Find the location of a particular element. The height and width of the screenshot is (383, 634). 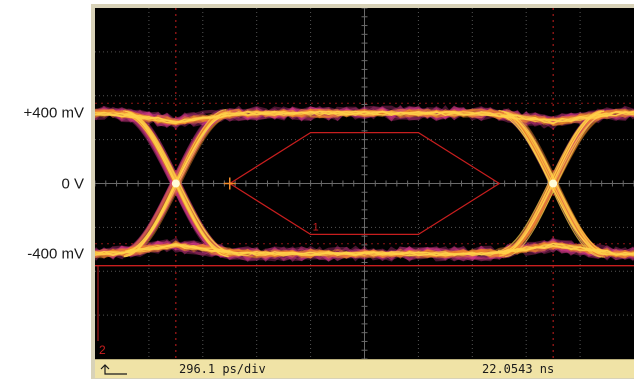

mask-label: 1 is located at coordinates (316, 227).